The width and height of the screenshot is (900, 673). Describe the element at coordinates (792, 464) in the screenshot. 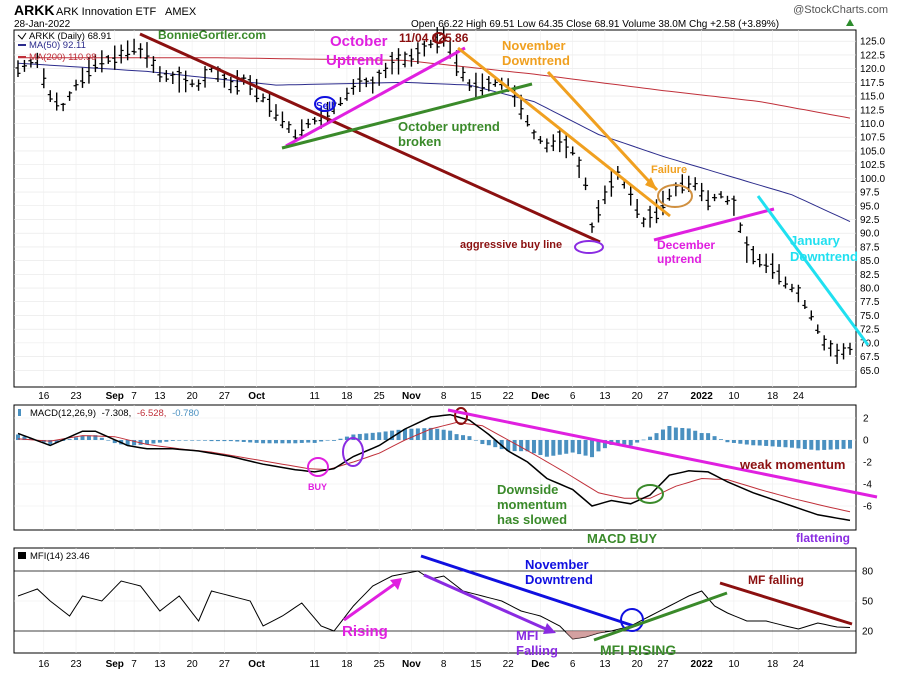

I see `weak-momentum-label: weak momentum` at that location.